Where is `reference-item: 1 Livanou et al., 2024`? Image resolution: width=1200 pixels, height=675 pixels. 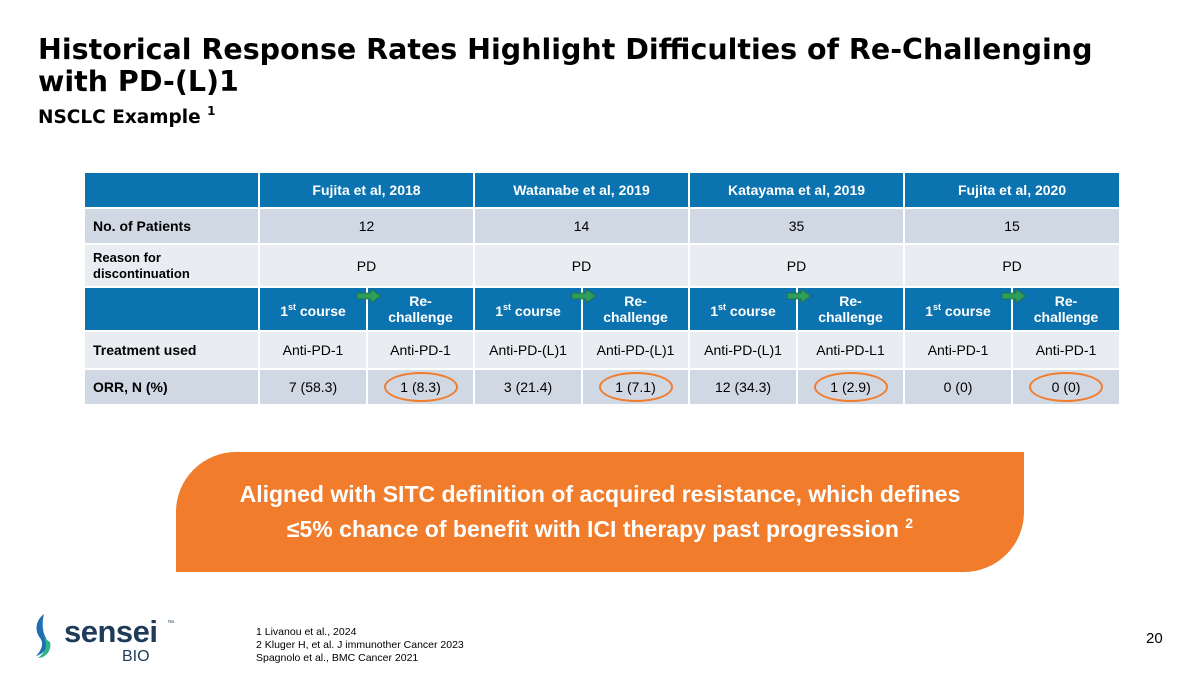
reference-item: 1 Livanou et al., 2024 is located at coordinates (306, 632).